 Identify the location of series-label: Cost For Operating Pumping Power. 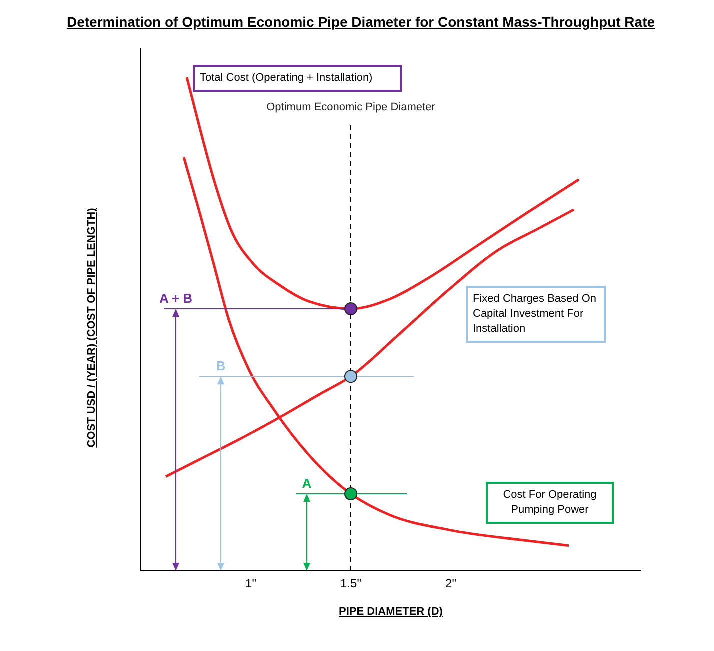
(550, 503).